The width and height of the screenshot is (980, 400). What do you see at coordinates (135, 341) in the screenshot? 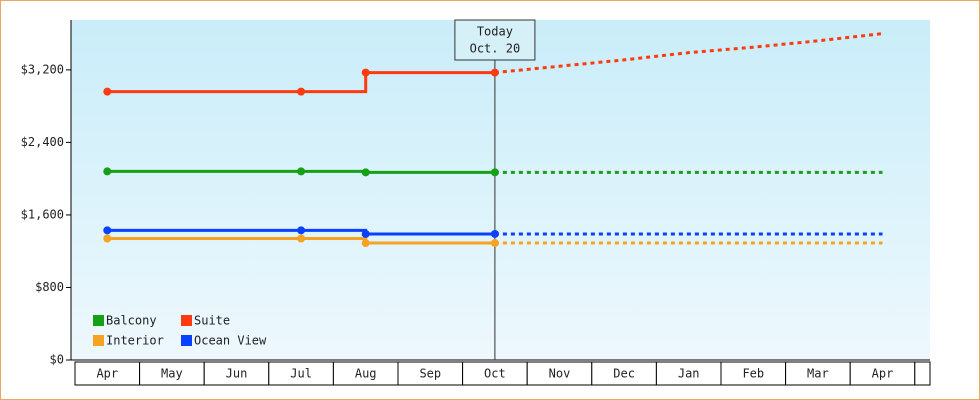
I see `legend-label: Interior` at bounding box center [135, 341].